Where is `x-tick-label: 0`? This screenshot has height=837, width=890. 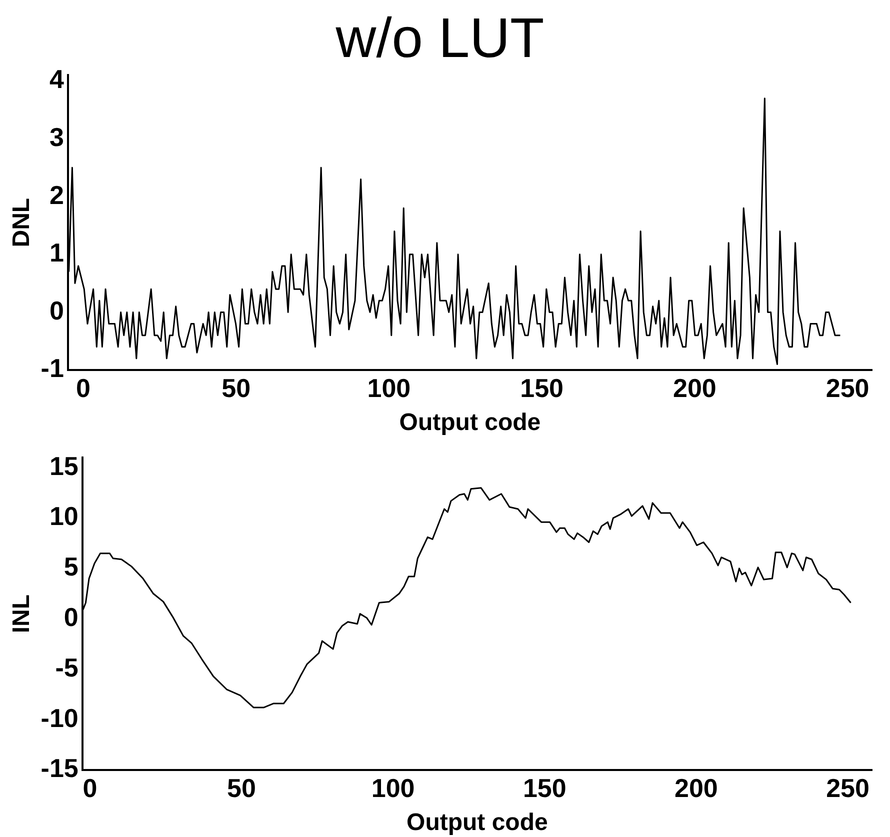
x-tick-label: 0 is located at coordinates (90, 787).